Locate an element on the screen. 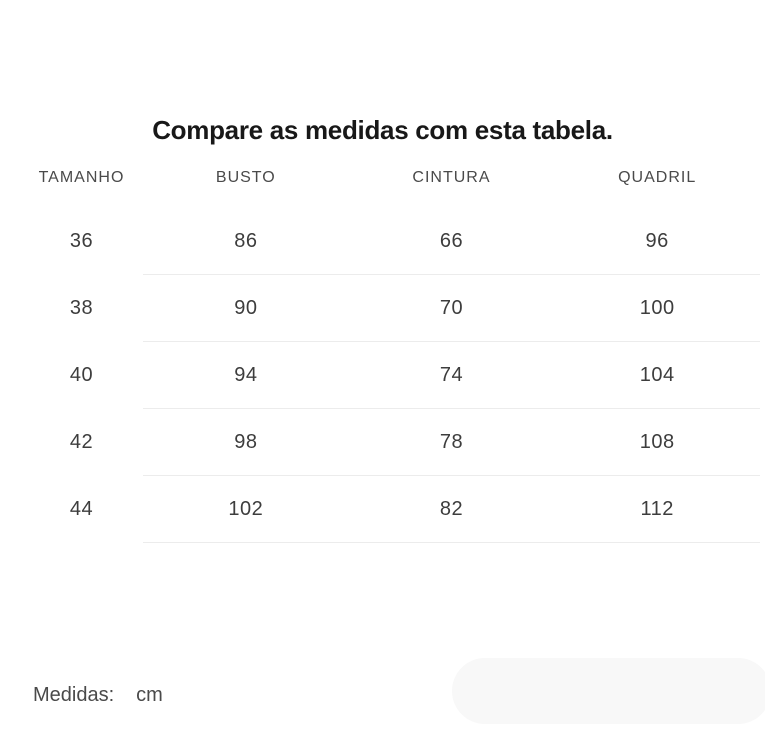 Image resolution: width=765 pixels, height=745 pixels. cell-waist: 82 is located at coordinates (451, 509).